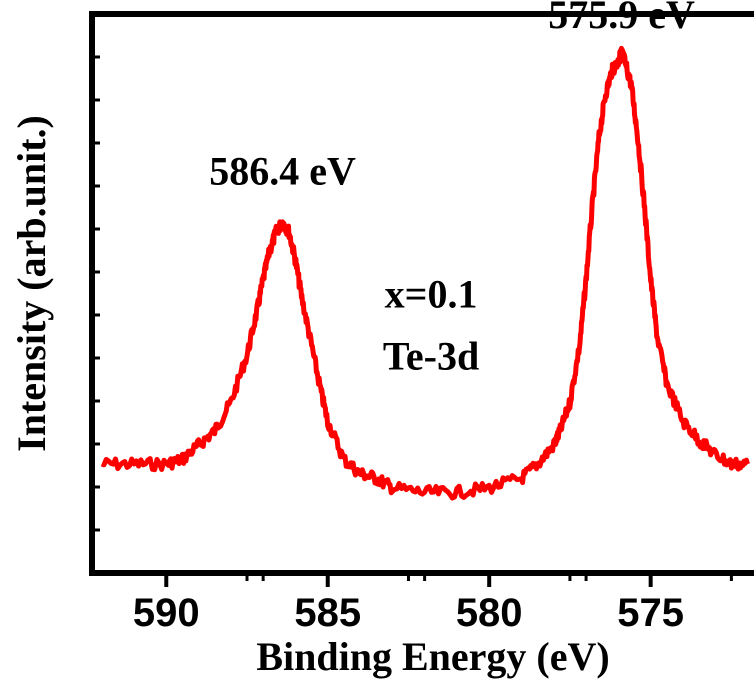  Describe the element at coordinates (408, 613) in the screenshot. I see `x-axis-tick-labels: 590 585 580 575` at that location.